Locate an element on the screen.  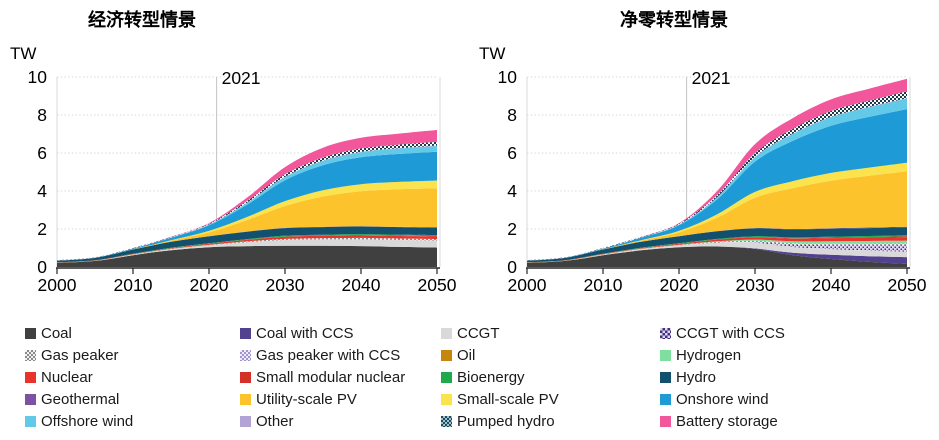
legend-item-hydro: Hydro is located at coordinates (722, 377).